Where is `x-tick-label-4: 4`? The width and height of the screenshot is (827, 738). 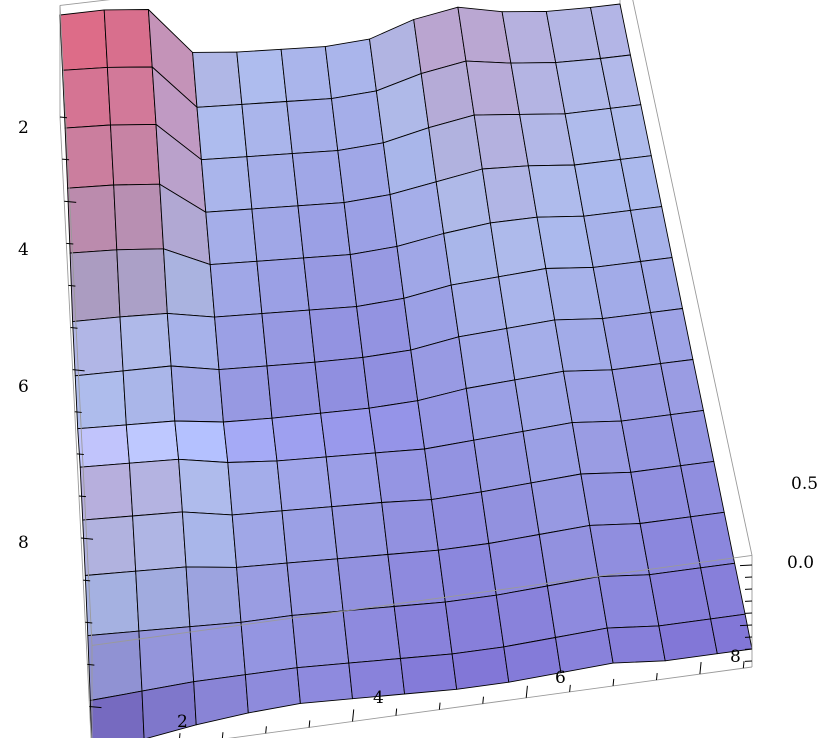
x-tick-label-4: 4 is located at coordinates (378, 698).